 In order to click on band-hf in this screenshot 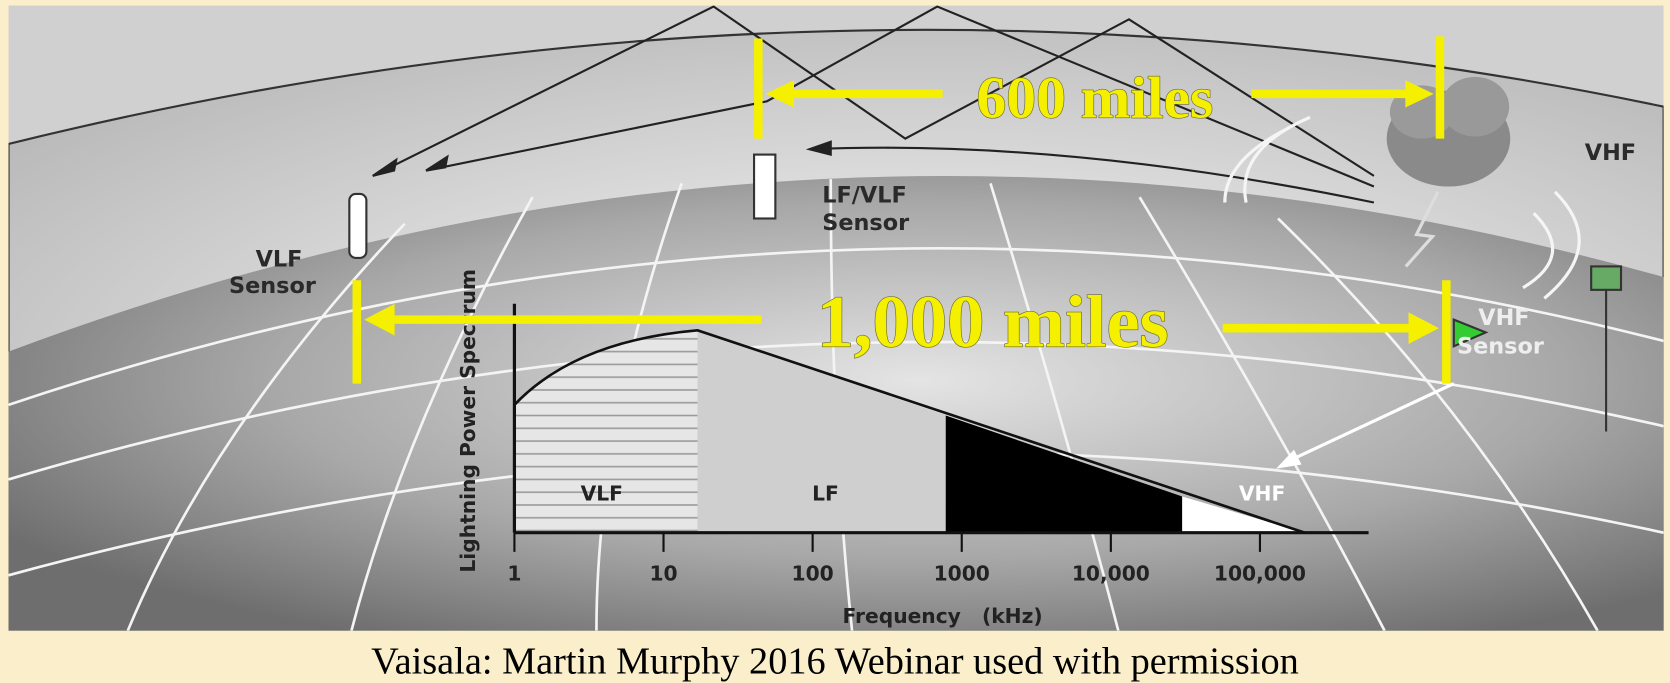, I will do `click(1064, 474)`.